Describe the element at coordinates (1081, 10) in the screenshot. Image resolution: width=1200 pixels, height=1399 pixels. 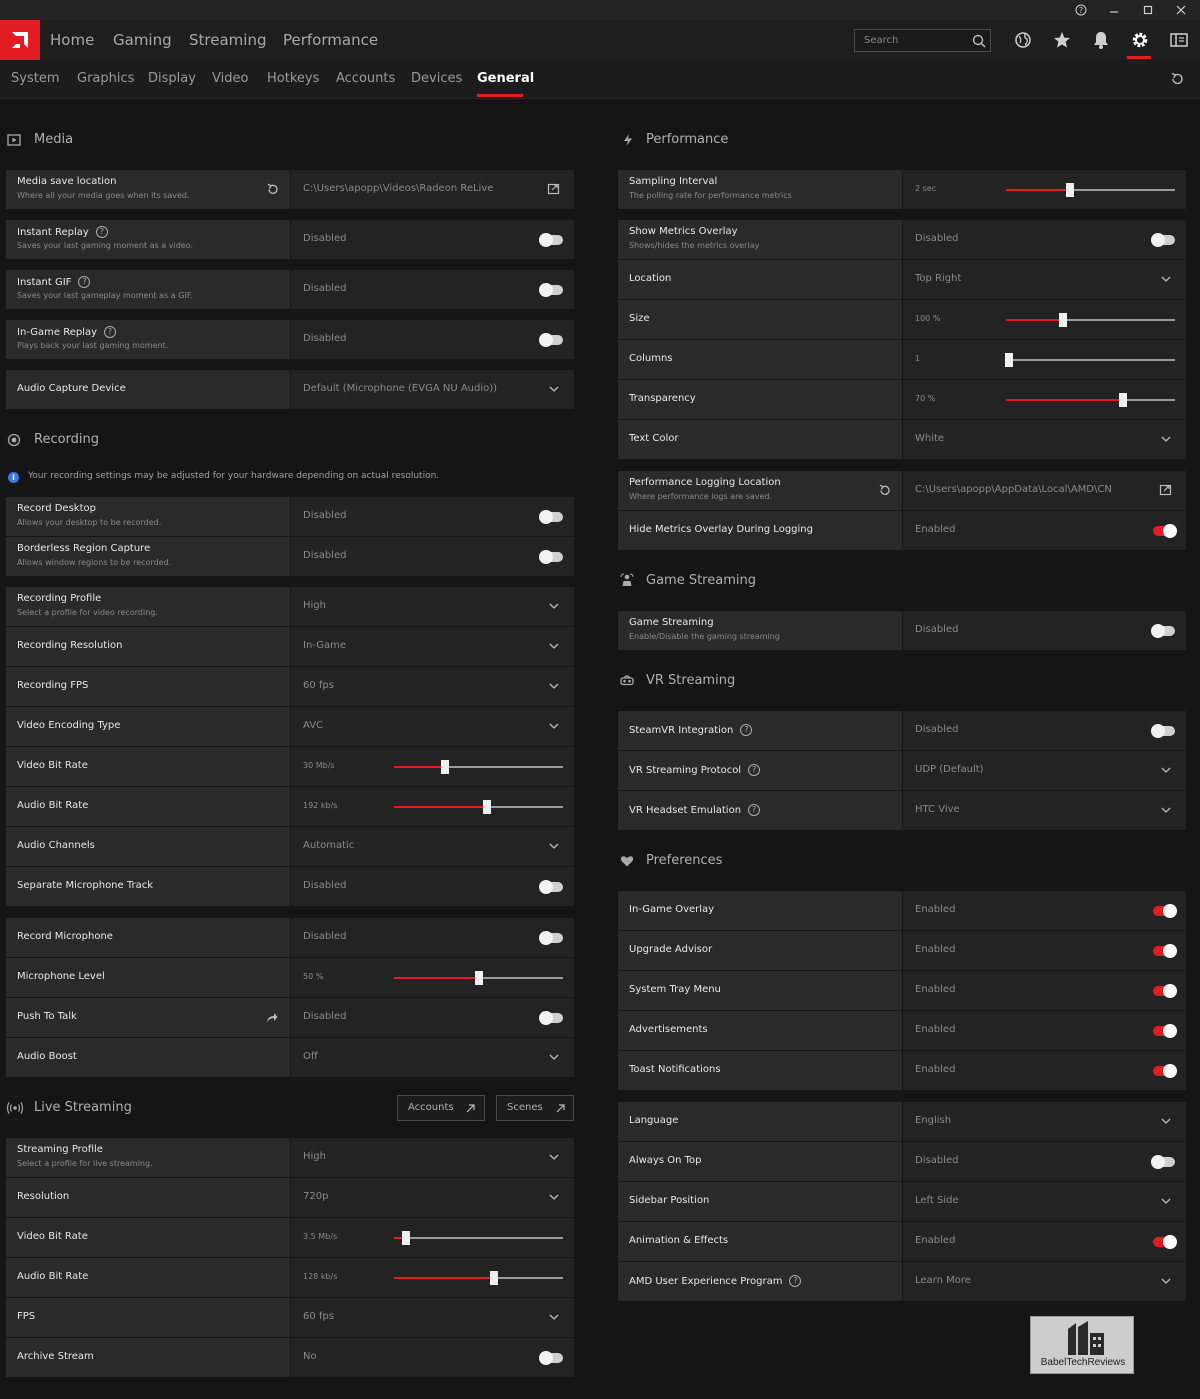
I see `help-icon: ?` at that location.